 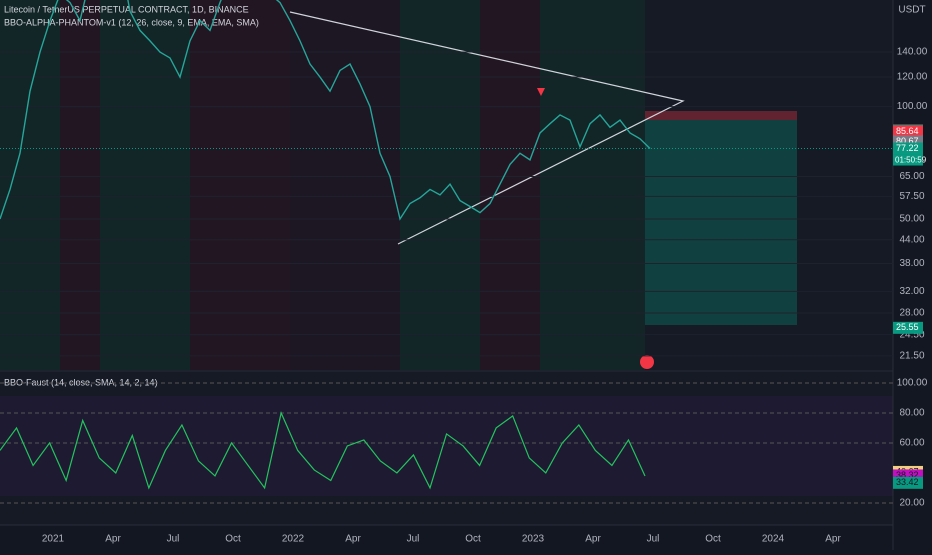 I want to click on currency: USDT, so click(x=911, y=10).